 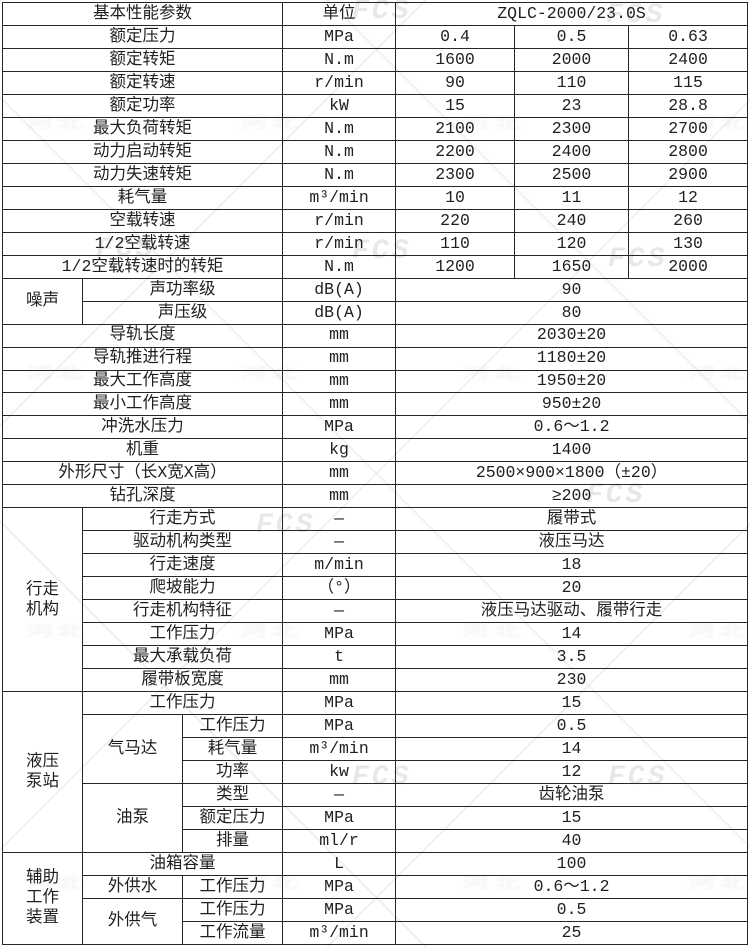 What do you see at coordinates (688, 36) in the screenshot?
I see `value-cell: 0.63` at bounding box center [688, 36].